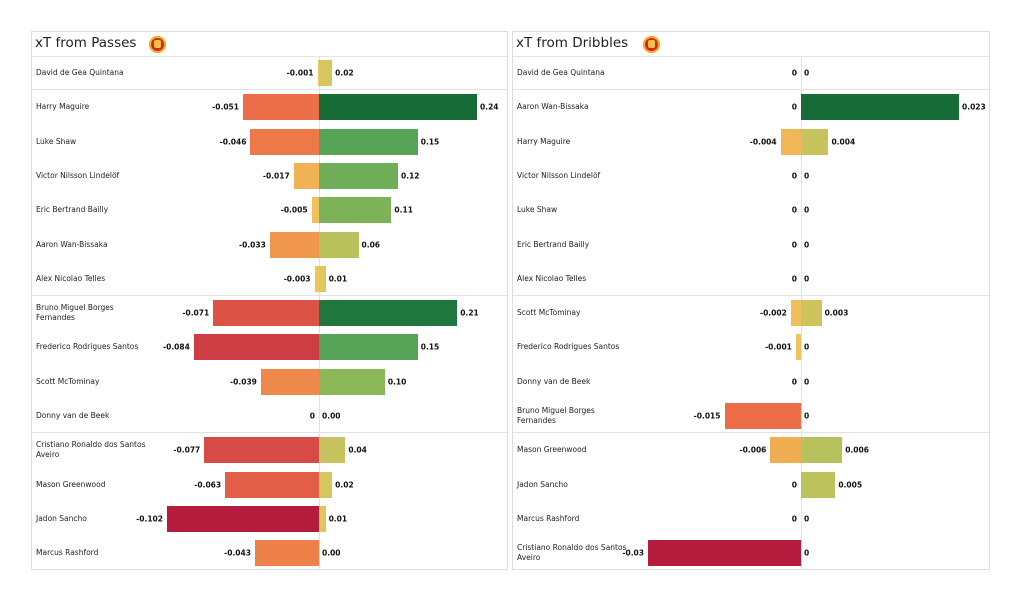  I want to click on player-name: Aaron Wan-Bissaka, so click(72, 244).